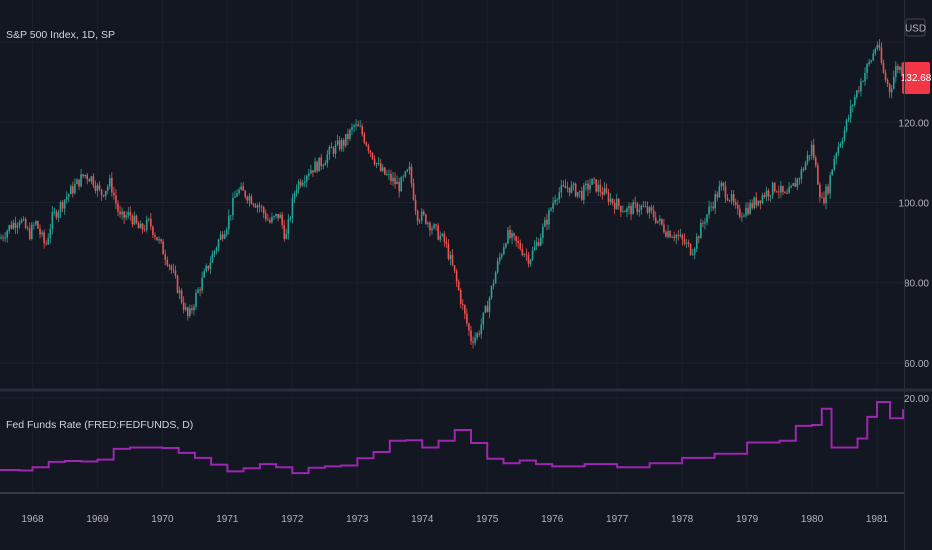 The image size is (932, 550). Describe the element at coordinates (916, 78) in the screenshot. I see `last-price-marker: 132.68` at that location.